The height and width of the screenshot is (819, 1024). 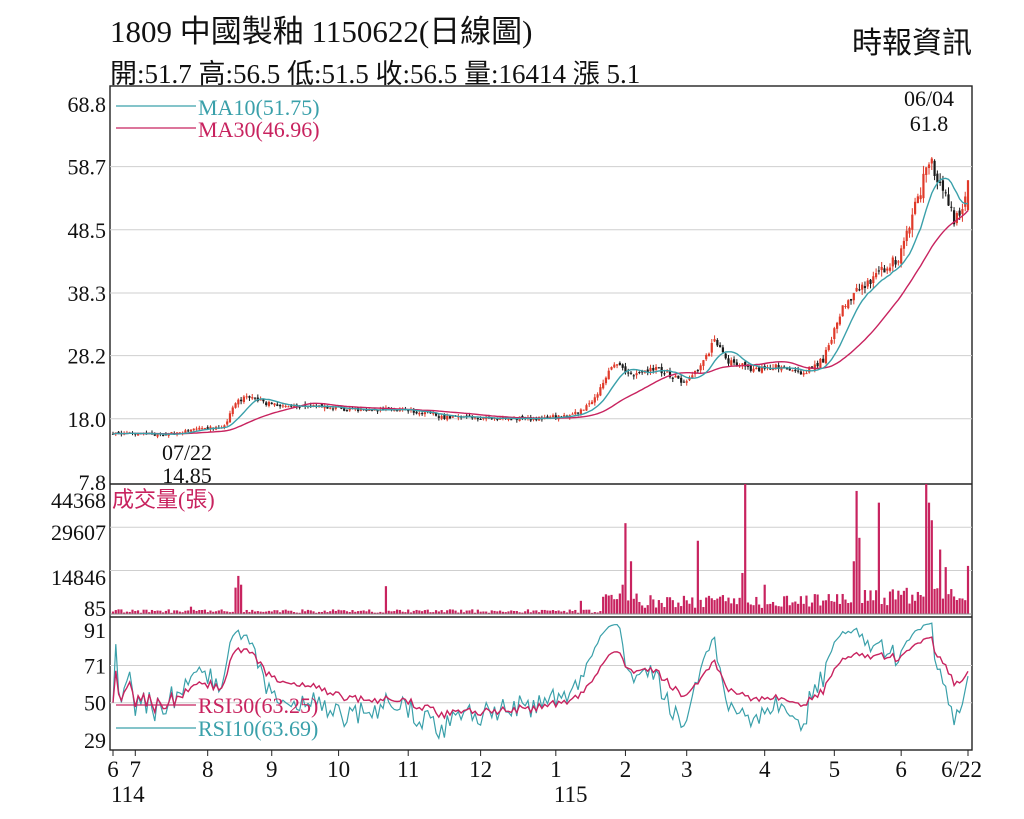 What do you see at coordinates (929, 123) in the screenshot?
I see `annotation-high-value: 61.8` at bounding box center [929, 123].